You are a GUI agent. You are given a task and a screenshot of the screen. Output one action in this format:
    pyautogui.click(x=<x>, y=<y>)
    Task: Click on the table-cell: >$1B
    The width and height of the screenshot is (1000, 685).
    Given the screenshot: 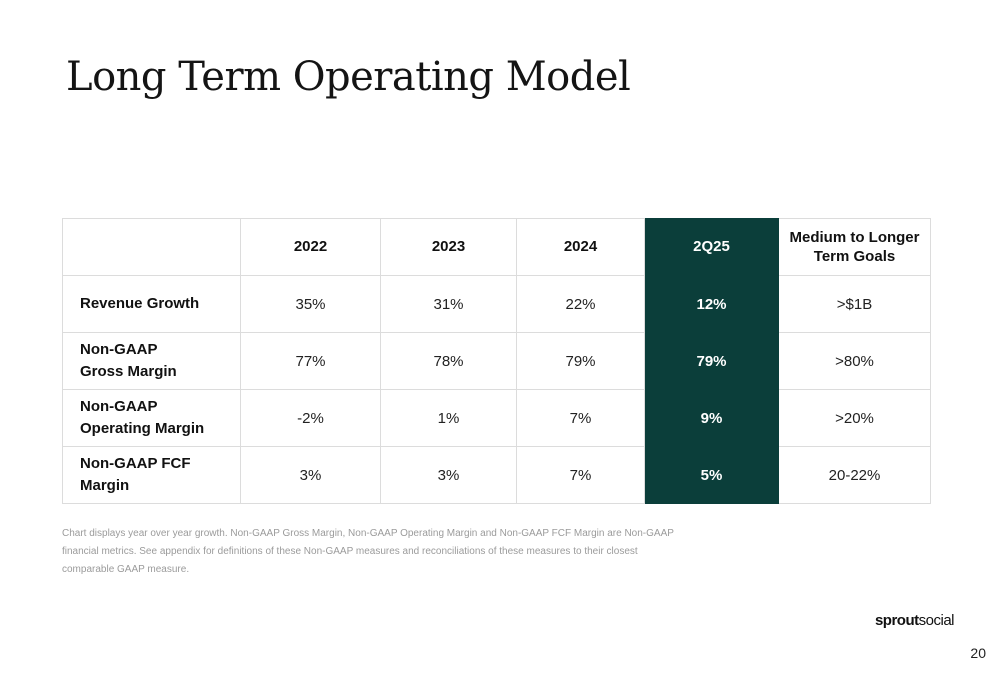 What is the action you would take?
    pyautogui.click(x=854, y=304)
    